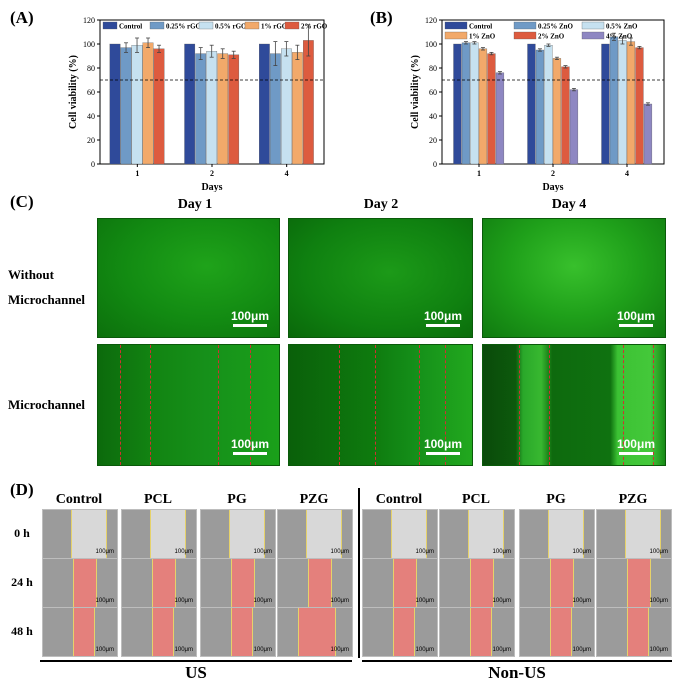 Image resolution: width=678 pixels, height=685 pixels. Describe the element at coordinates (517, 672) in the screenshot. I see `group-label-non-us: Non-US` at that location.